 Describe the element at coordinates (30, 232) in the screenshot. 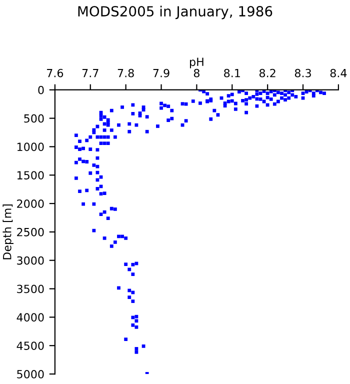

I see `y-tick-label: 2500` at that location.